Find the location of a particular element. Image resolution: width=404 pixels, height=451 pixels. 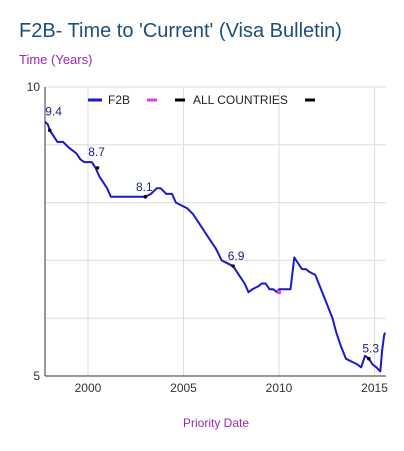

data-label: 8.1 is located at coordinates (144, 187).